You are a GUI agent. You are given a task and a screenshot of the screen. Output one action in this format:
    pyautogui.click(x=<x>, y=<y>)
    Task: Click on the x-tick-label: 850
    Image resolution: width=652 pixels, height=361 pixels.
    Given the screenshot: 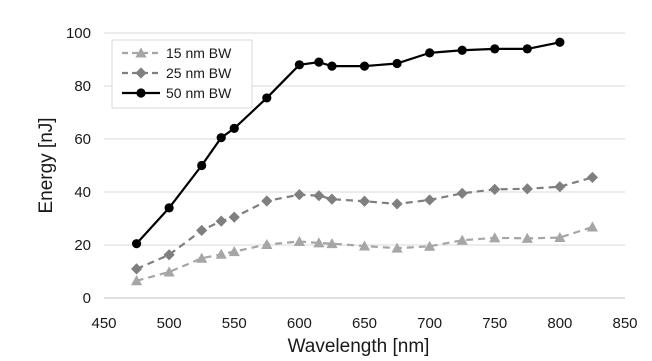 What is the action you would take?
    pyautogui.click(x=624, y=323)
    